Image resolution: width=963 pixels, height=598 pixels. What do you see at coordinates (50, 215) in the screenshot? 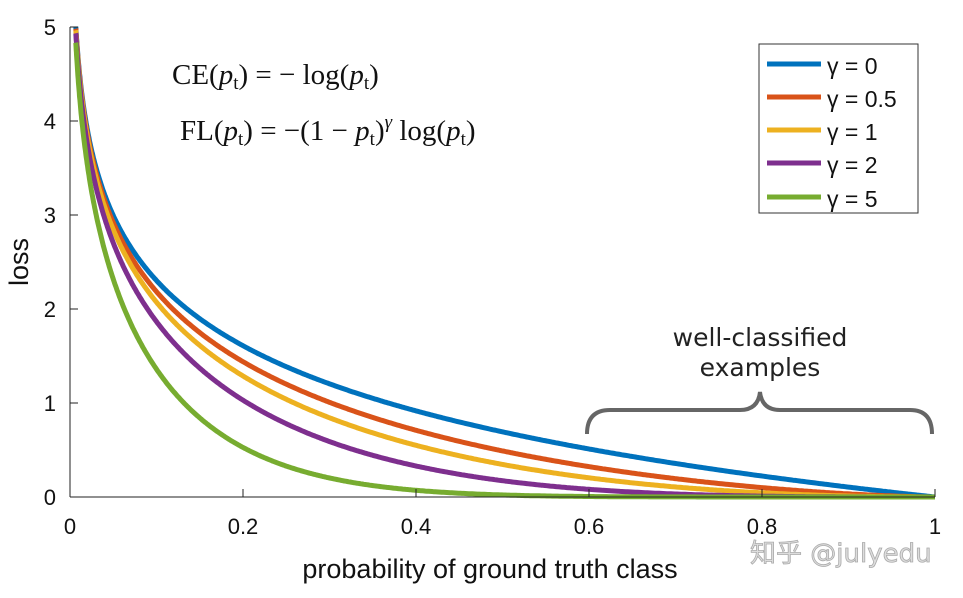
I see `y-tick-label: 3` at bounding box center [50, 215].